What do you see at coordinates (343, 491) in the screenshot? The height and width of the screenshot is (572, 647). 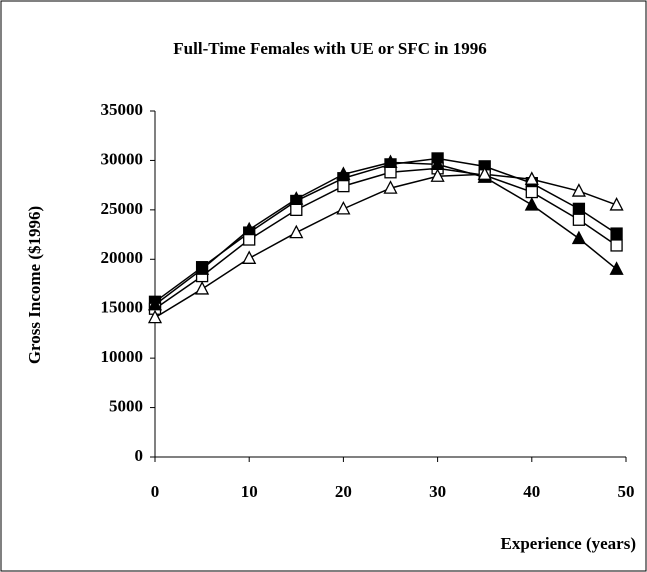 I see `x-tick-label: 20` at bounding box center [343, 491].